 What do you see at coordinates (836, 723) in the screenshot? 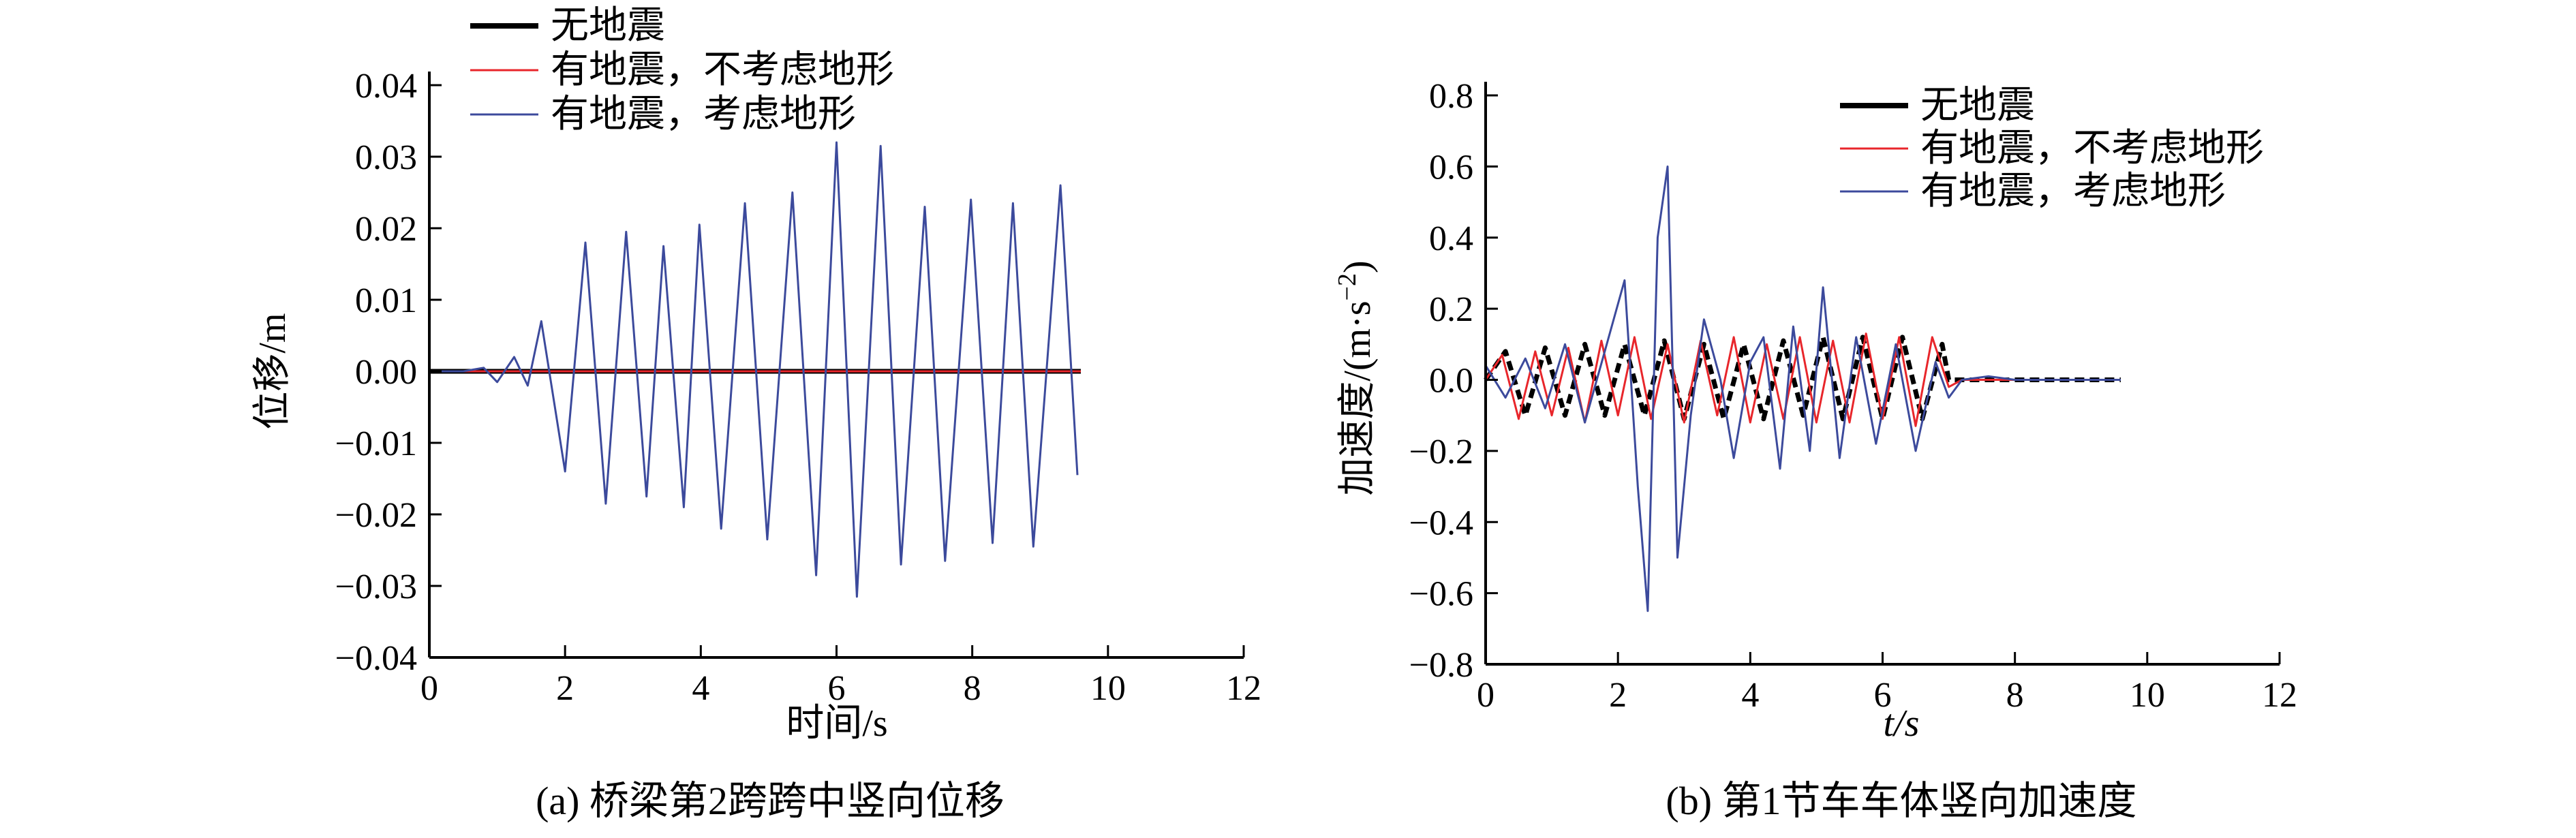
I see `x-axis-label-a: 时间/s` at bounding box center [836, 723].